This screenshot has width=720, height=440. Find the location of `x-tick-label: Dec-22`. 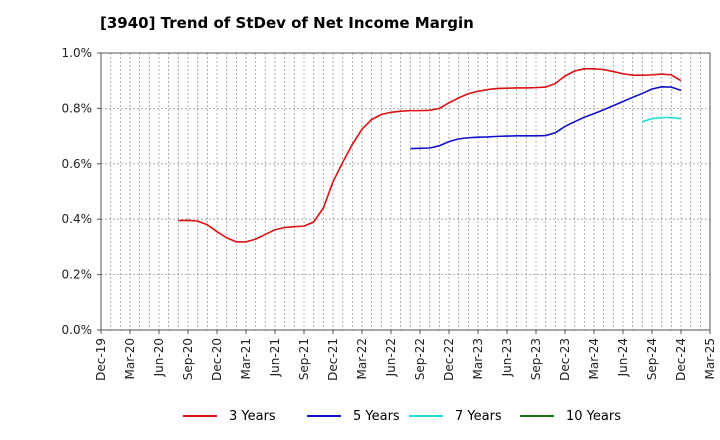

x-tick-label: Dec-22 is located at coordinates (449, 359).